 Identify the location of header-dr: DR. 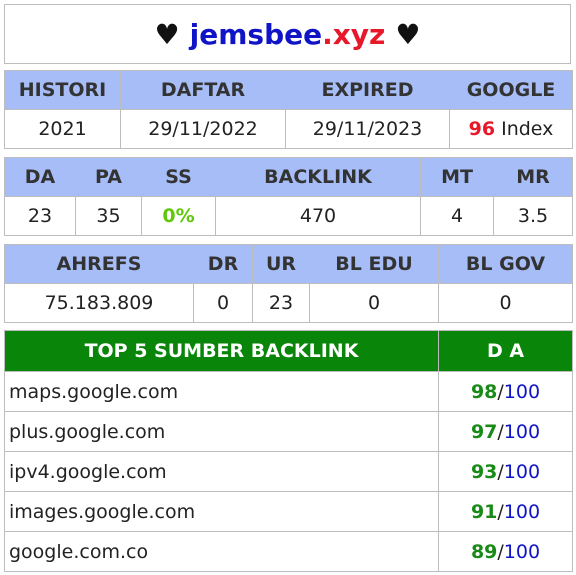
(223, 264).